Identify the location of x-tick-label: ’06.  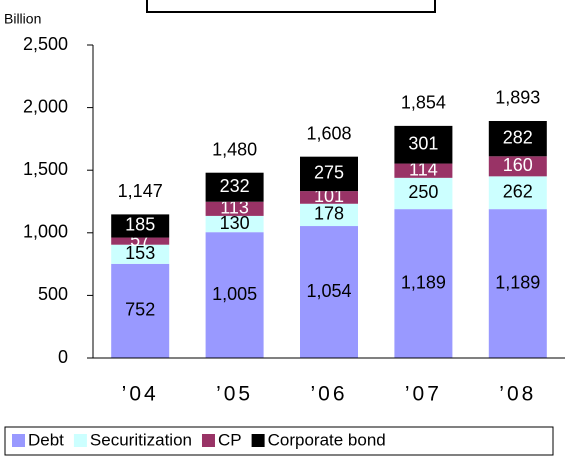
(328, 394).